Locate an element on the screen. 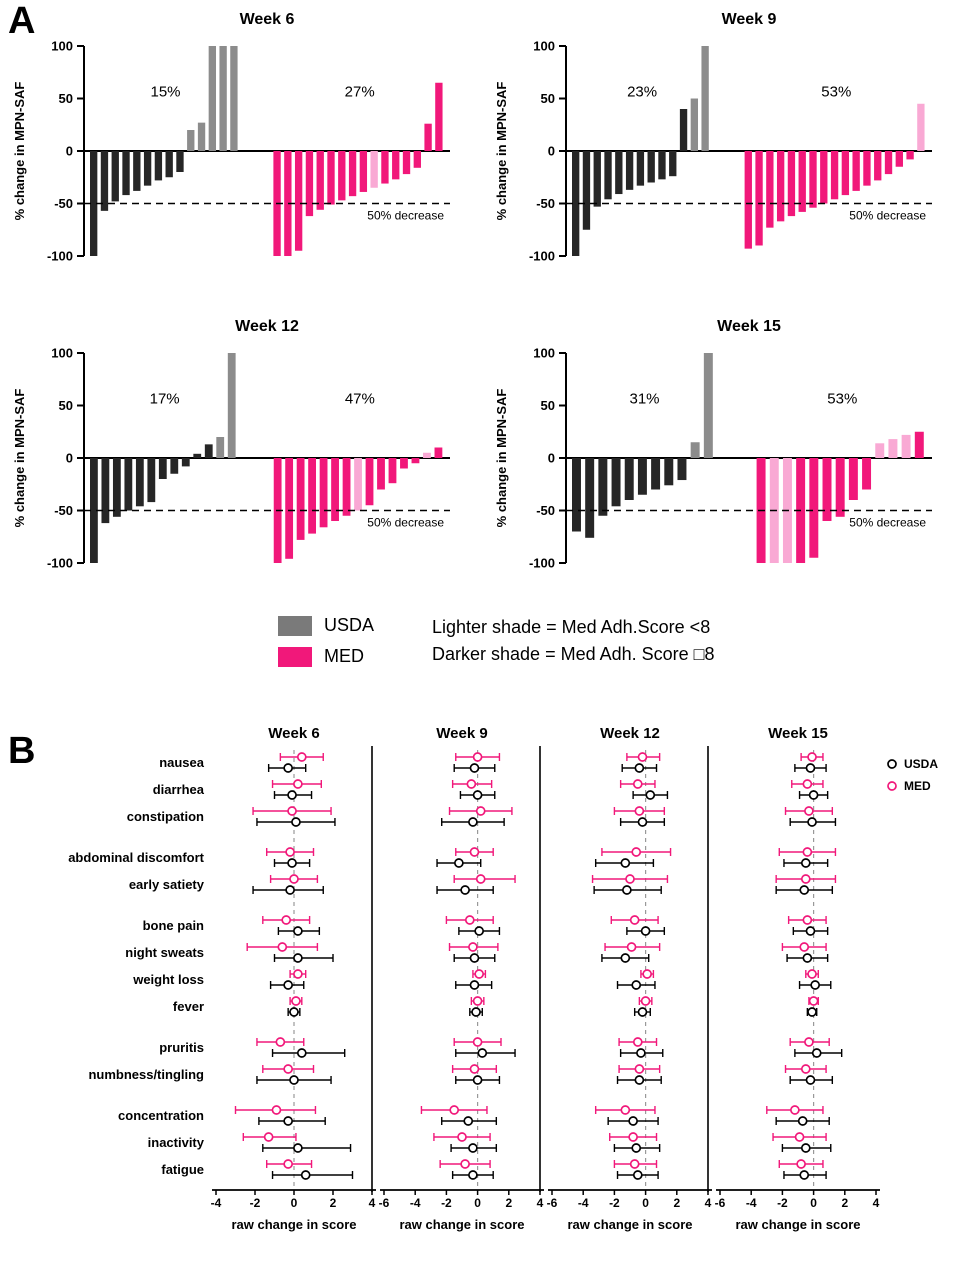 This screenshot has height=1277, width=971. svg-text: 17% is located at coordinates (165, 398).